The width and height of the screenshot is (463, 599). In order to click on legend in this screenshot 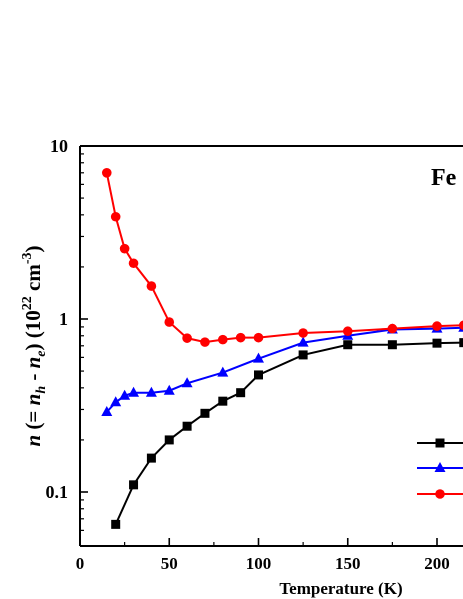, I will do `click(440, 468)`.